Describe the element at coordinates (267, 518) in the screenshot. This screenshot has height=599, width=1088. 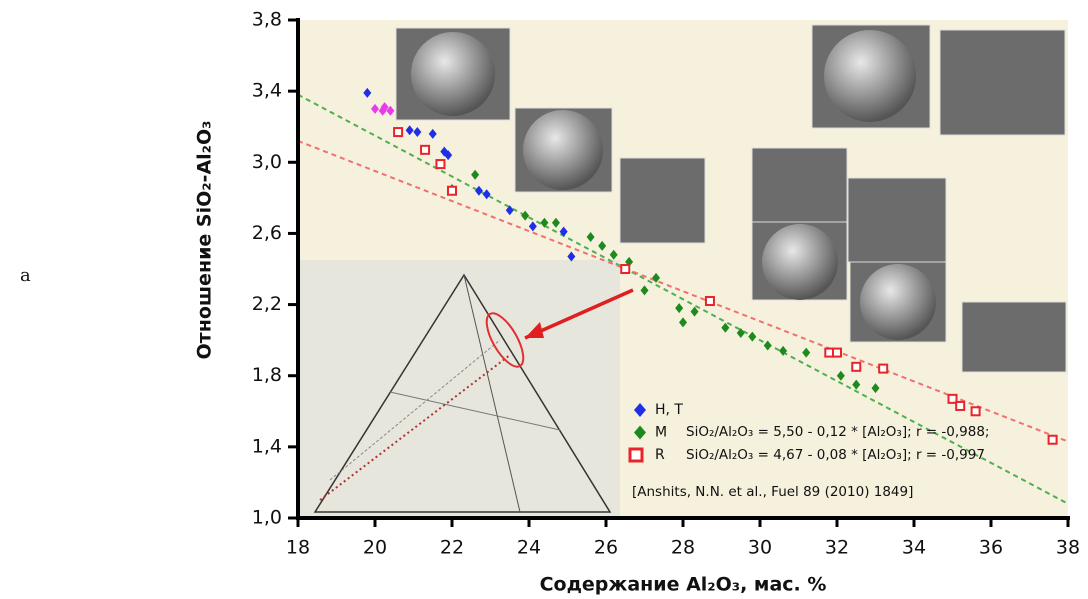
I see `y-tick-label: 1,0` at that location.